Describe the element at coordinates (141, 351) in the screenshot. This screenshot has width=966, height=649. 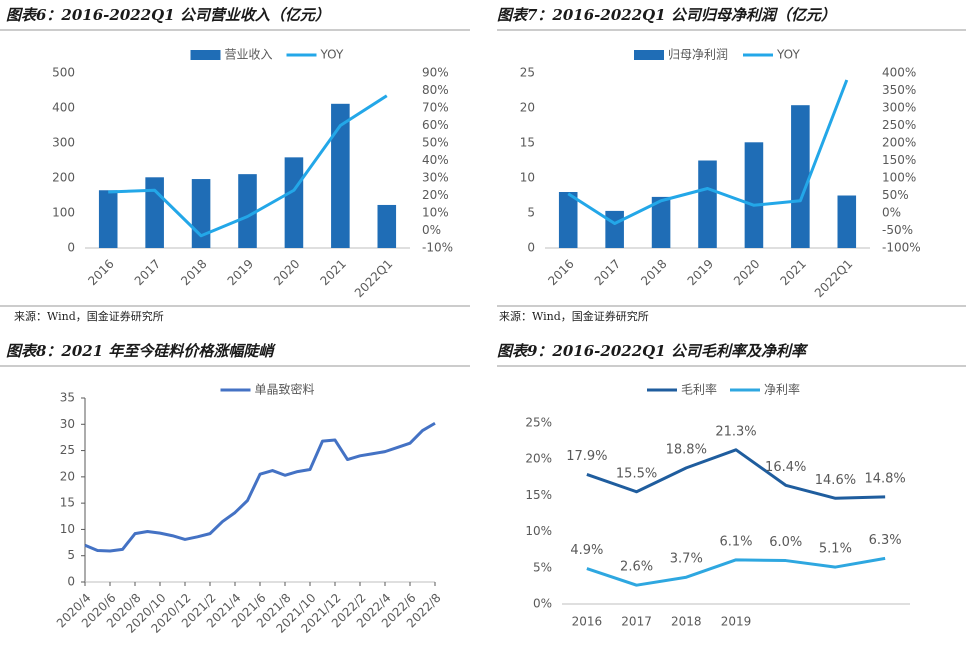
I see `chart-title: 图表8：2021 年至今硅料价格涨幅陡峭` at that location.